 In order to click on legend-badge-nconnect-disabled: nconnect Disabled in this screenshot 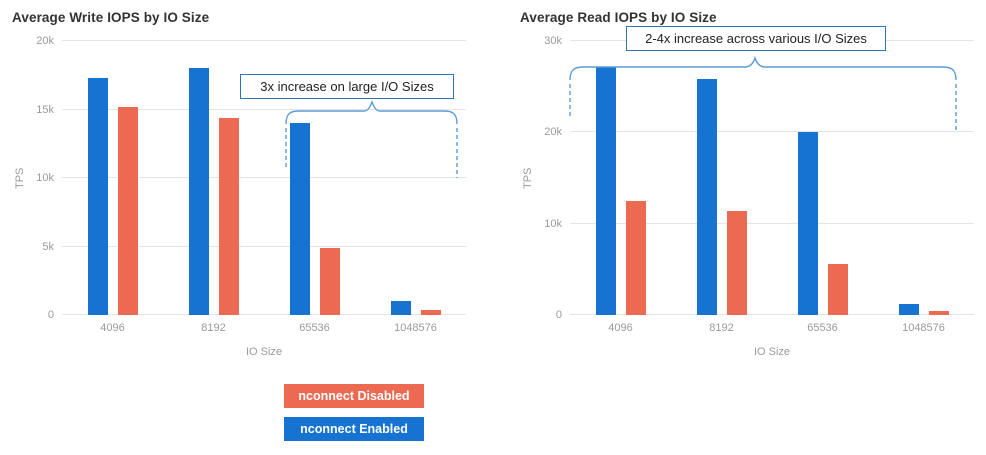, I will do `click(354, 396)`.